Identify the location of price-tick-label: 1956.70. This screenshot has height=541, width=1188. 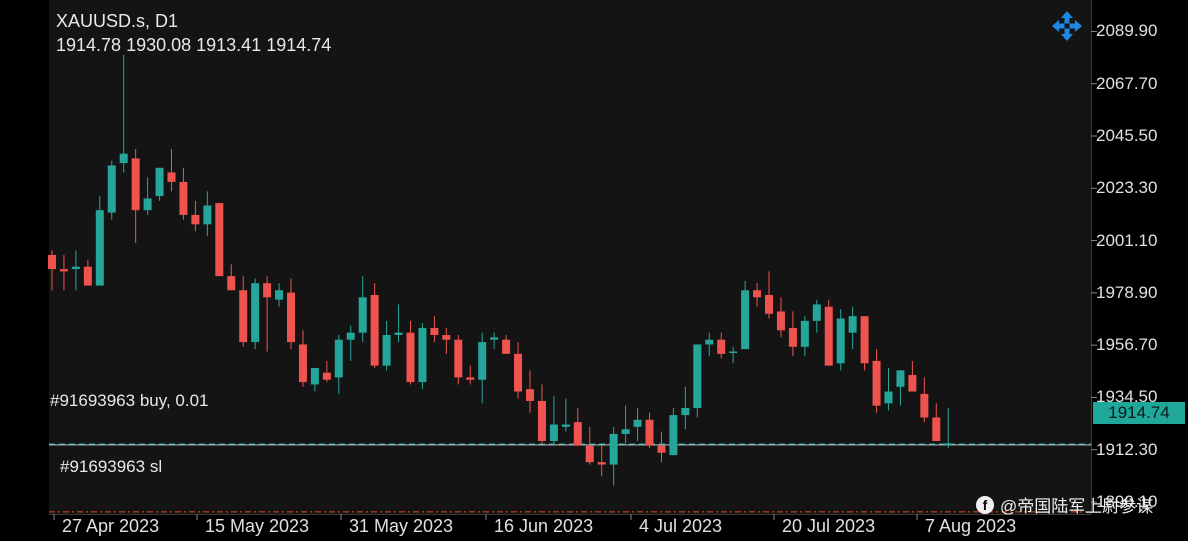
(1127, 345).